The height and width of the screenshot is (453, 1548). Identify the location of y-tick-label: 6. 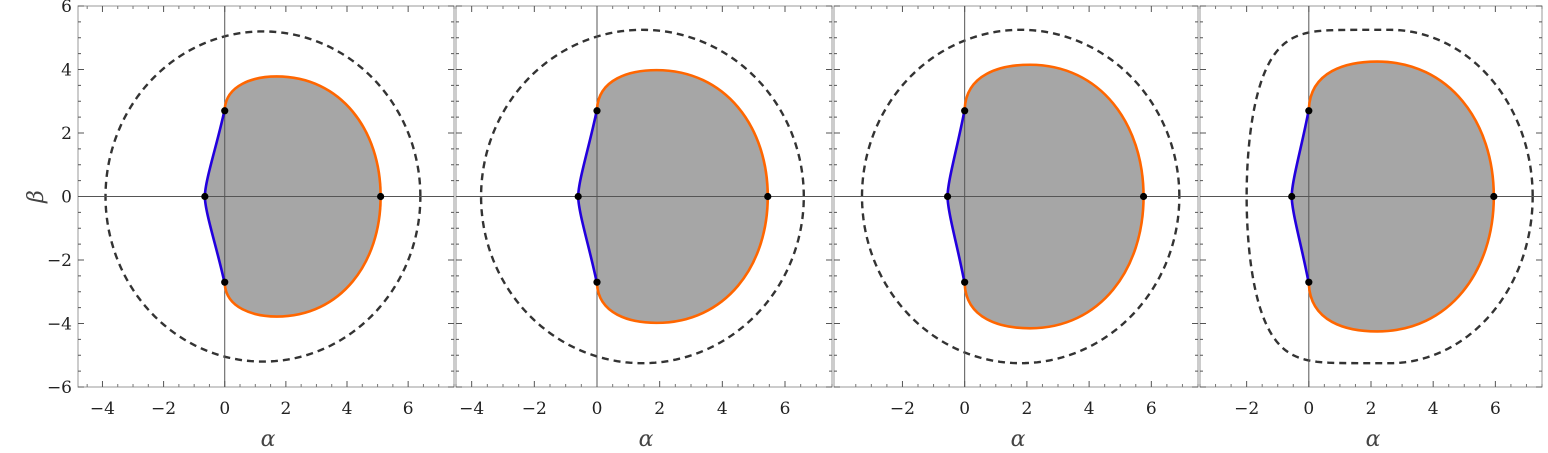
(66, 8).